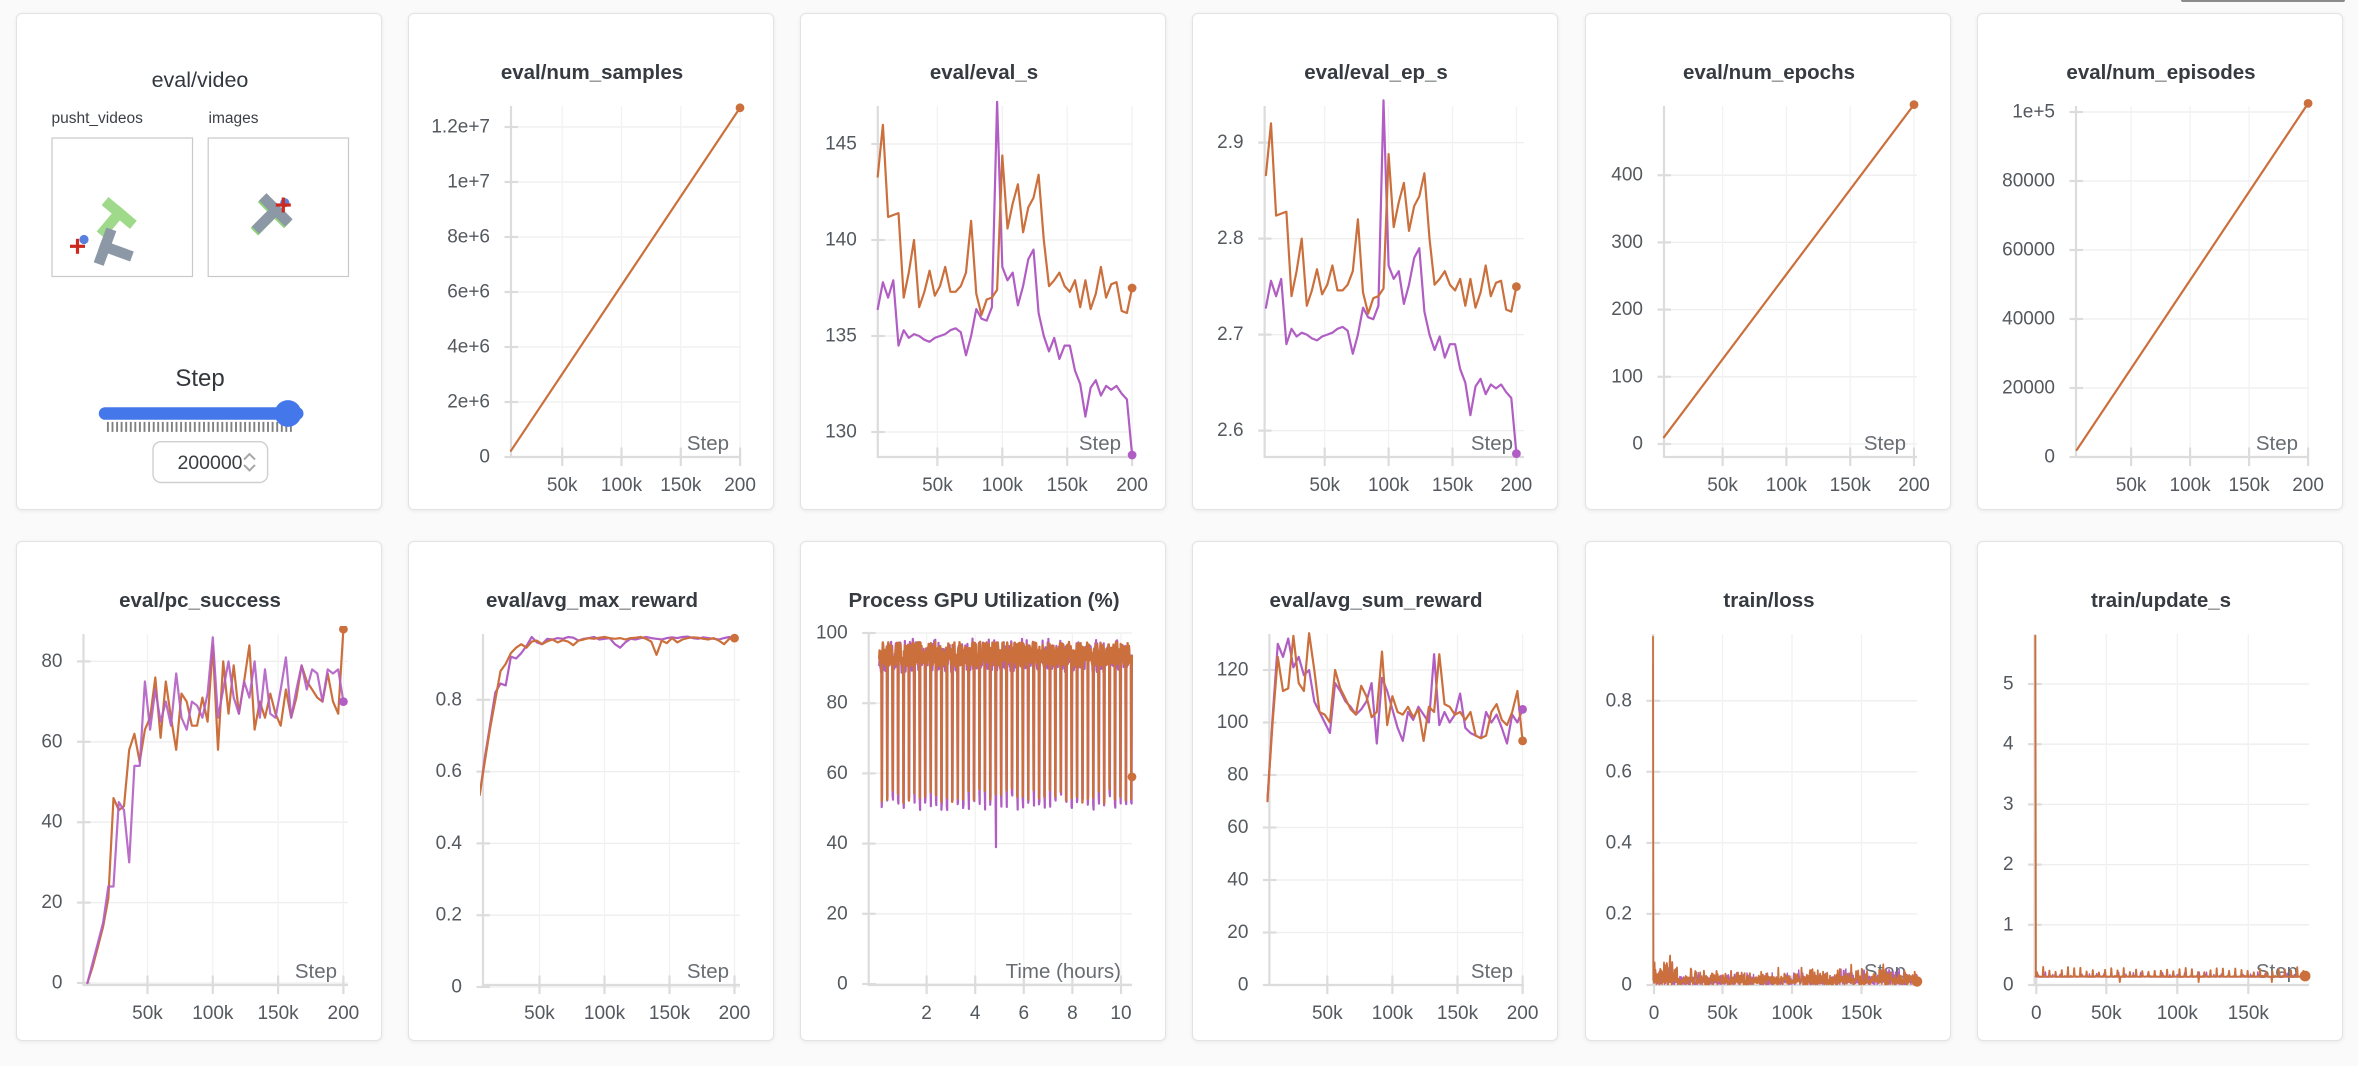 This screenshot has width=2358, height=1066. Describe the element at coordinates (1233, 669) in the screenshot. I see `svg-text: 120` at that location.